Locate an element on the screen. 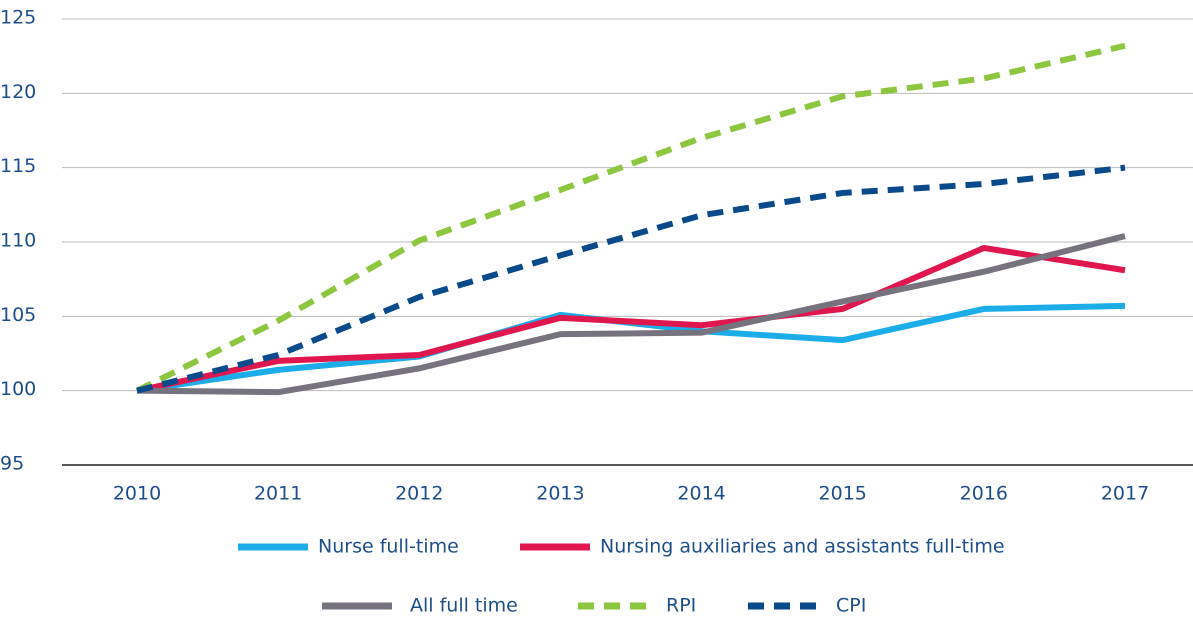 This screenshot has height=619, width=1193. legend-label: All full time is located at coordinates (464, 606).